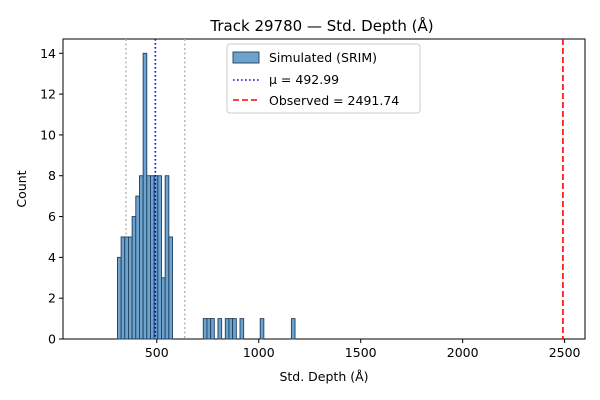 The image size is (600, 400). Describe the element at coordinates (48, 53) in the screenshot. I see `y-tick-label-7: 14` at that location.